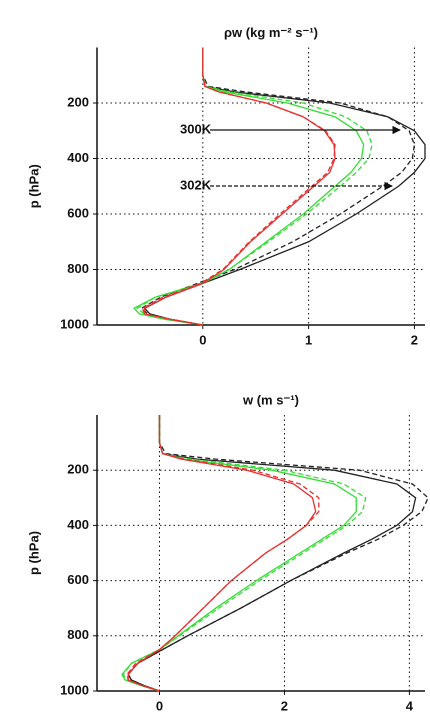 The image size is (430, 724). What do you see at coordinates (196, 128) in the screenshot?
I see `annotation: 300K` at bounding box center [196, 128].